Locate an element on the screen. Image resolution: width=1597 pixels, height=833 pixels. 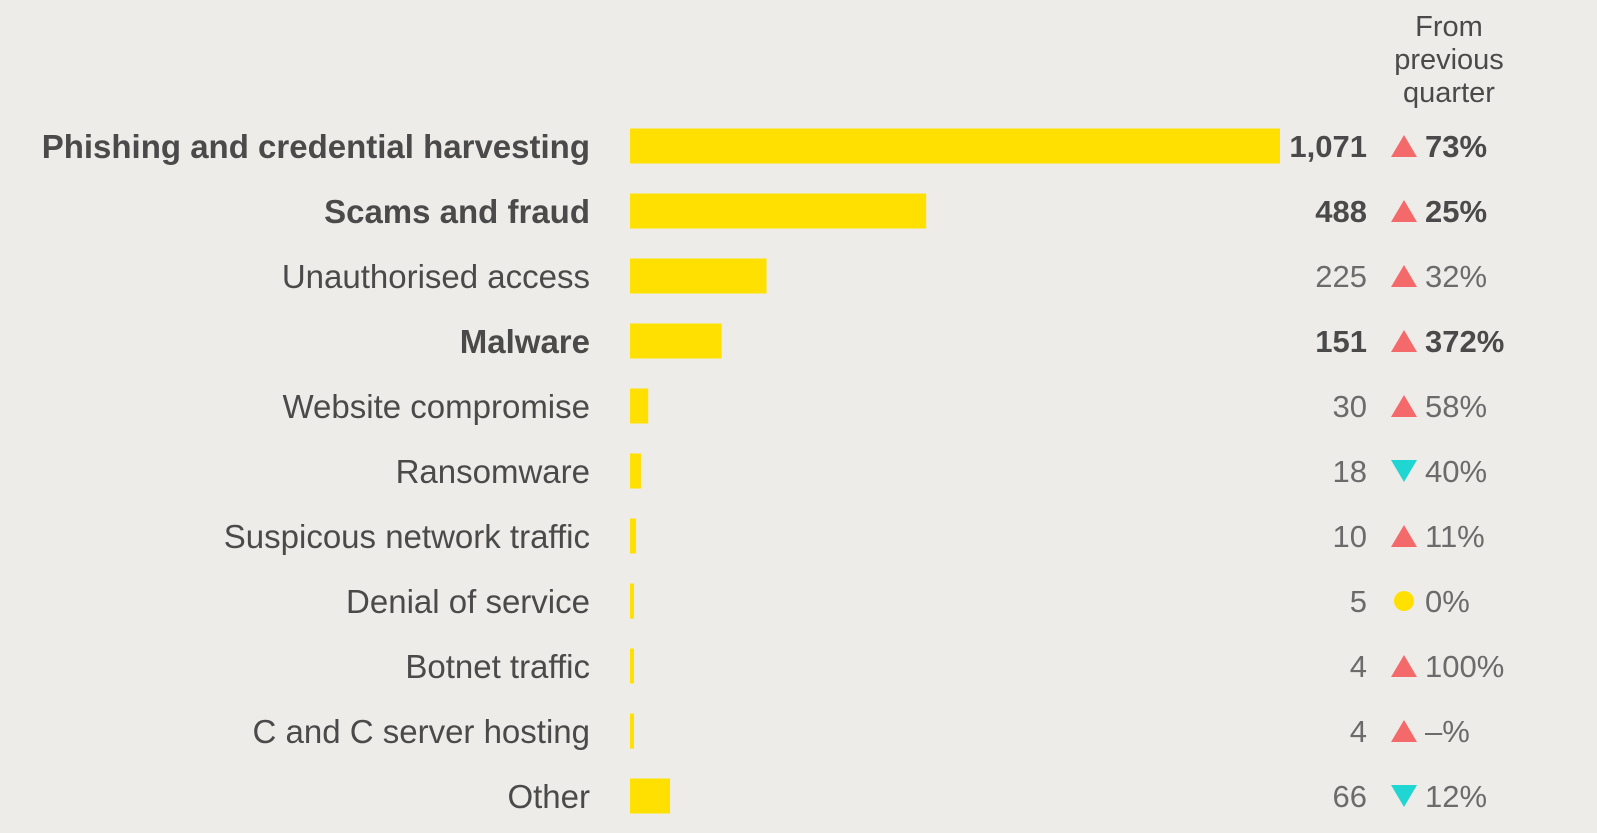
value-label: 5 is located at coordinates (1358, 601).